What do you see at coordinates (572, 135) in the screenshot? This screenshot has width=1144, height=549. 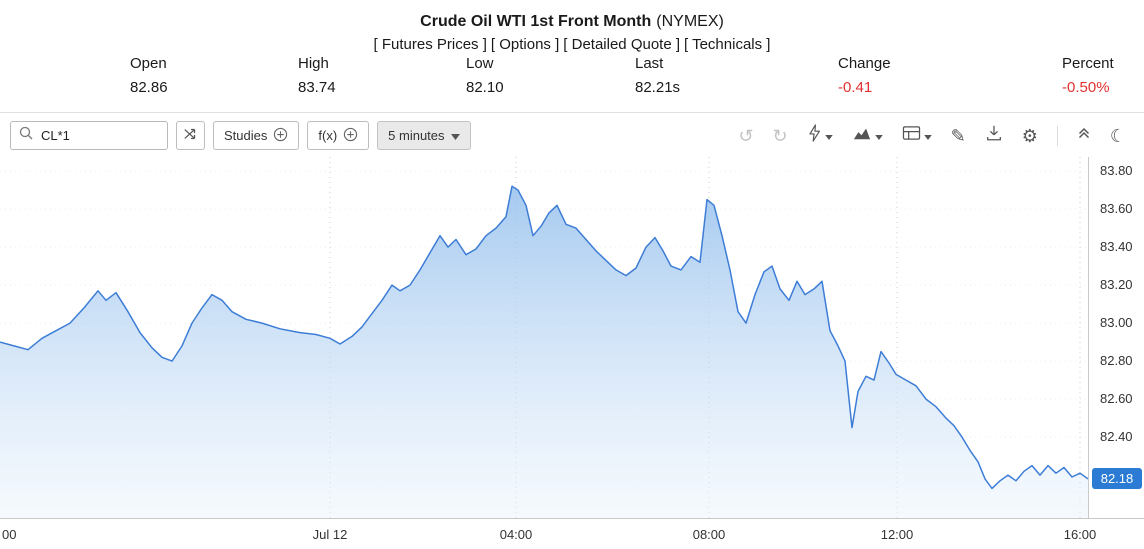 I see `chart-toolbar: Studies f(x) 5 minutes ↺ ↻` at bounding box center [572, 135].